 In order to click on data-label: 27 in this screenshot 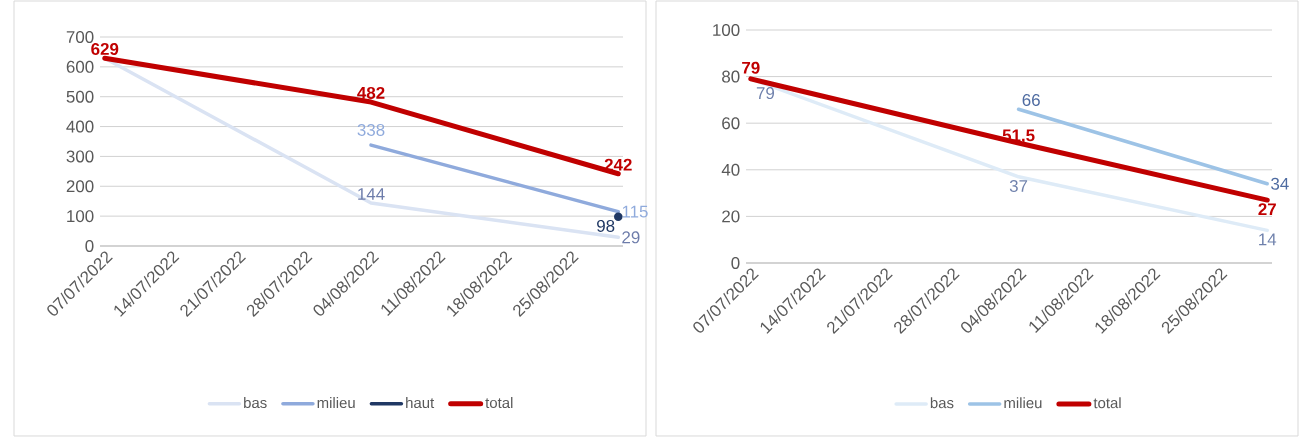, I will do `click(1267, 209)`.